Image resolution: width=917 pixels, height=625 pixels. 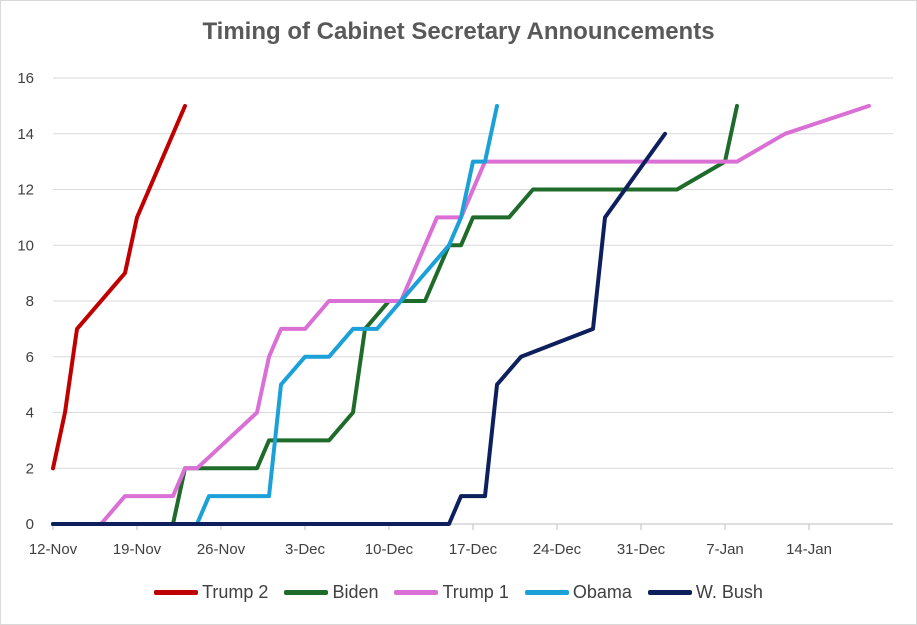 I want to click on y-tick-label: 2, so click(x=30, y=468).